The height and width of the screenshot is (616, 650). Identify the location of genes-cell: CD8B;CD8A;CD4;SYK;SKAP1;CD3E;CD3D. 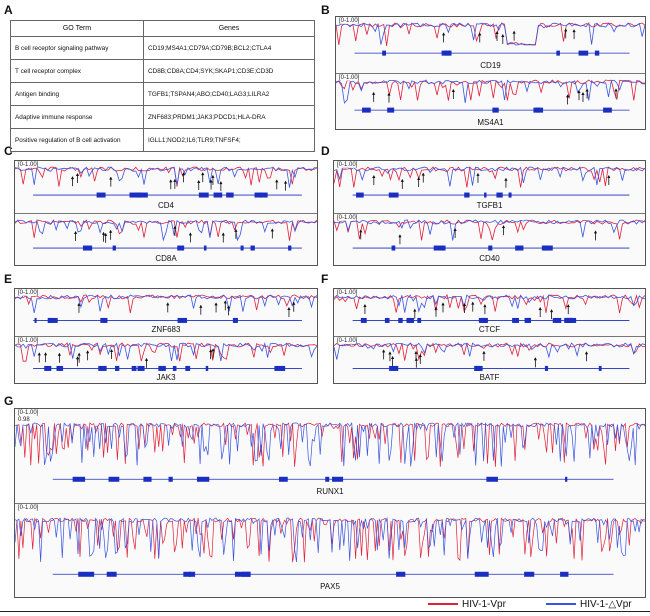
(229, 71).